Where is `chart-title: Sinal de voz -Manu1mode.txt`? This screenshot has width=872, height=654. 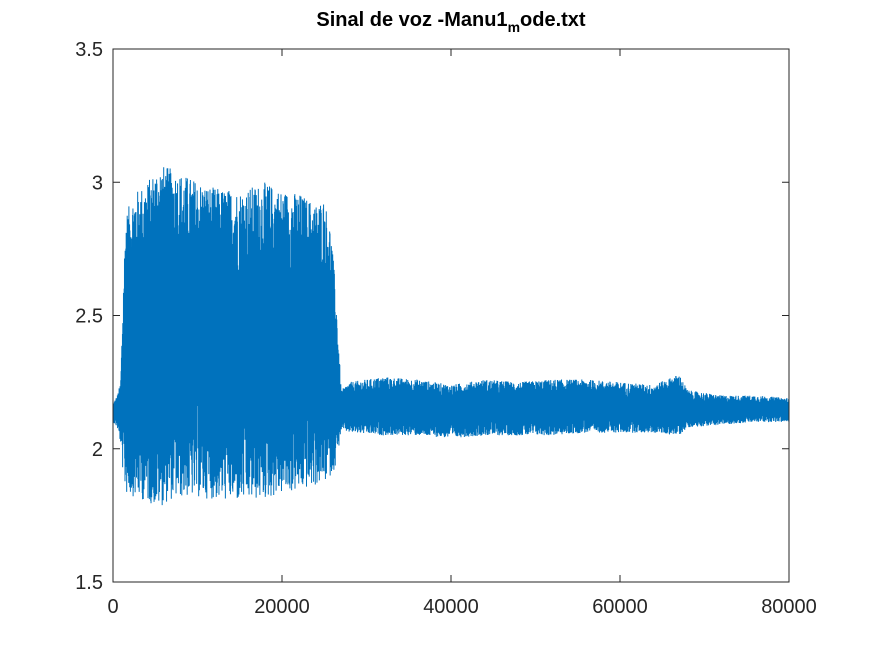 chart-title: Sinal de voz -Manu1mode.txt is located at coordinates (451, 22).